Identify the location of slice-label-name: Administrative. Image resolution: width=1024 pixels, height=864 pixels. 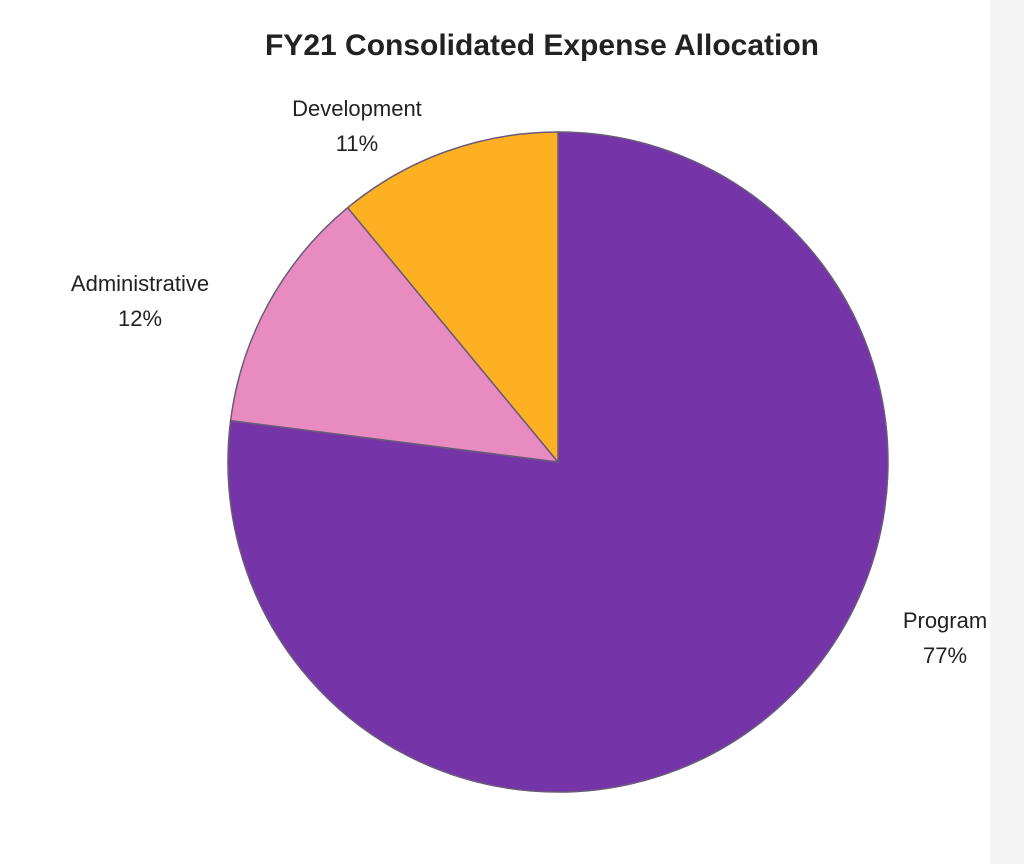
(140, 283).